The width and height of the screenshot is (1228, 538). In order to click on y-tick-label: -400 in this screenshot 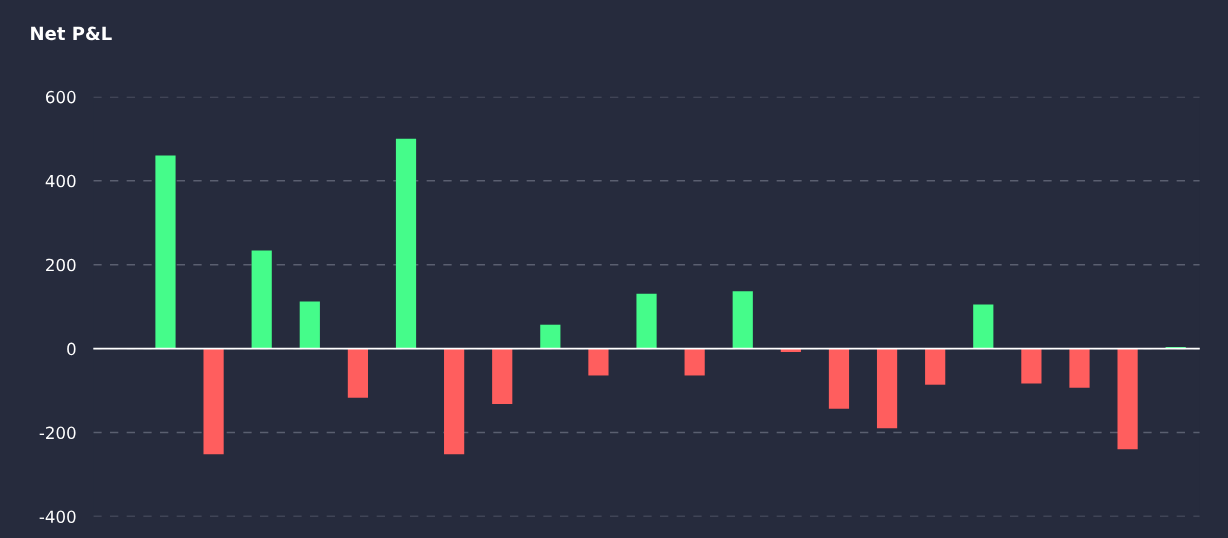, I will do `click(57, 517)`.